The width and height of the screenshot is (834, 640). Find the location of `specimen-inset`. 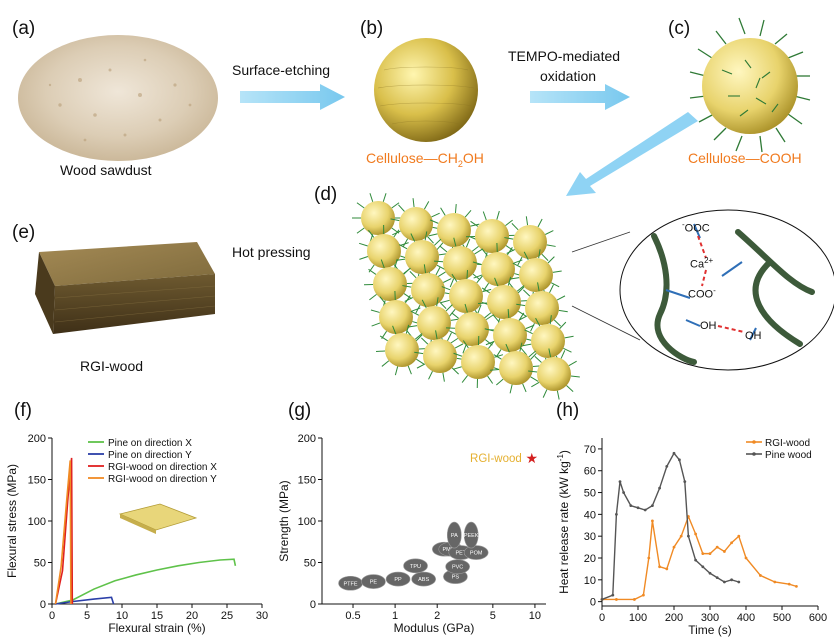

specimen-inset is located at coordinates (158, 518).